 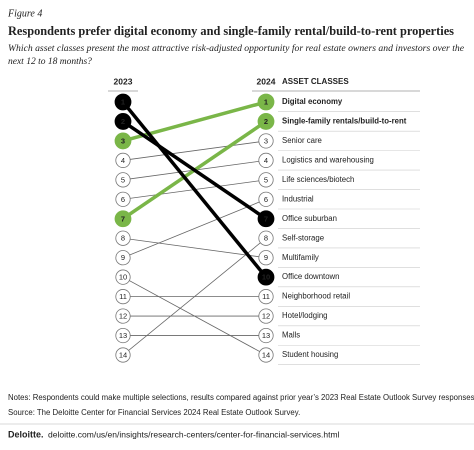 What do you see at coordinates (328, 159) in the screenshot?
I see `asset-label: Logistics and warehousing` at bounding box center [328, 159].